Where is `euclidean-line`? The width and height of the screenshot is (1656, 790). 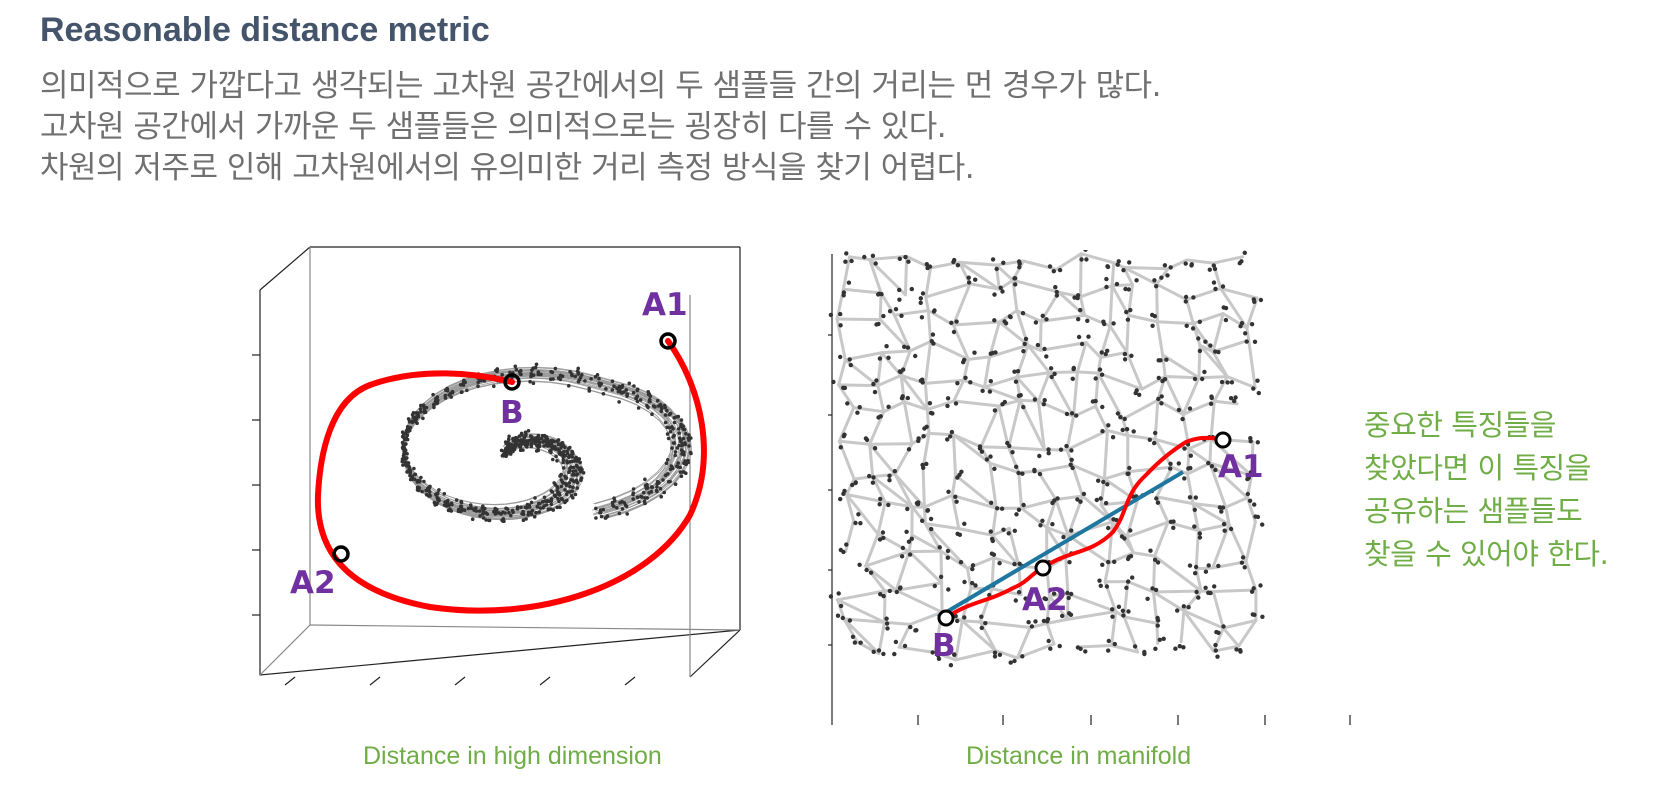 euclidean-line is located at coordinates (1060, 544).